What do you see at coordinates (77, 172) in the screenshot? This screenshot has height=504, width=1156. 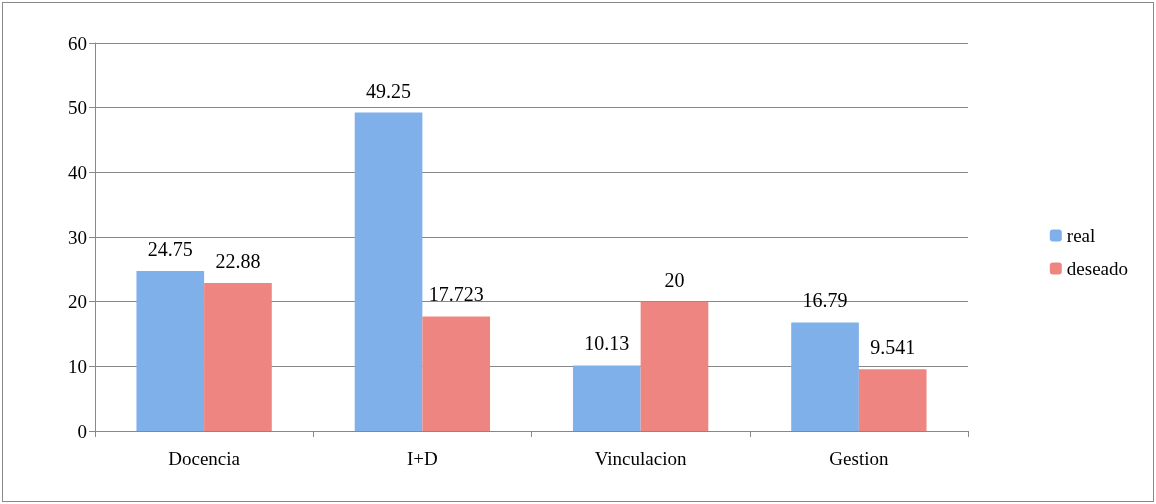 I see `y-tick-label: 40` at bounding box center [77, 172].